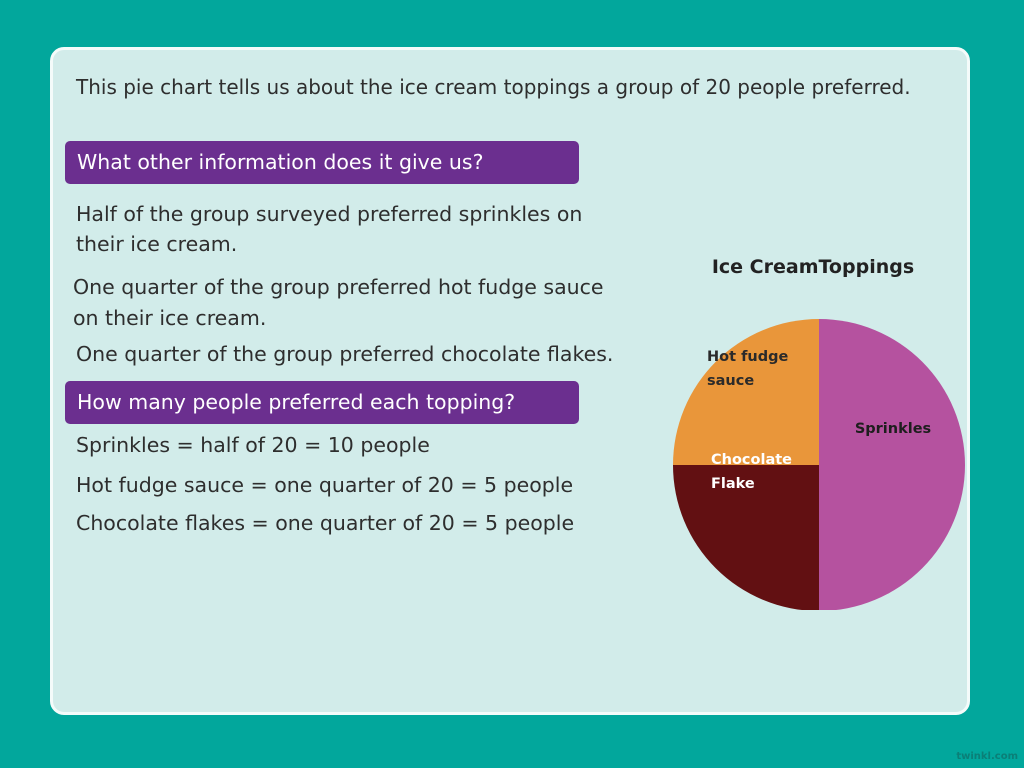 The image size is (1024, 768). Describe the element at coordinates (746, 392) in the screenshot. I see `pie-slice-hot-fudge-sauce` at that location.